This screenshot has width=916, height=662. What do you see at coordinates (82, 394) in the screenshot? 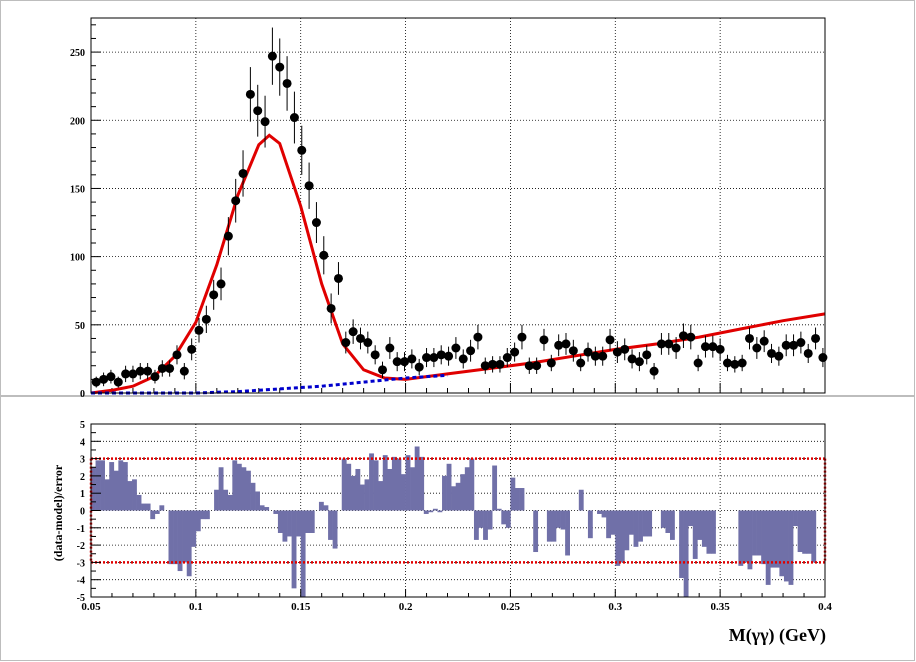
I see `top-y-tick-label: 0` at bounding box center [82, 394].